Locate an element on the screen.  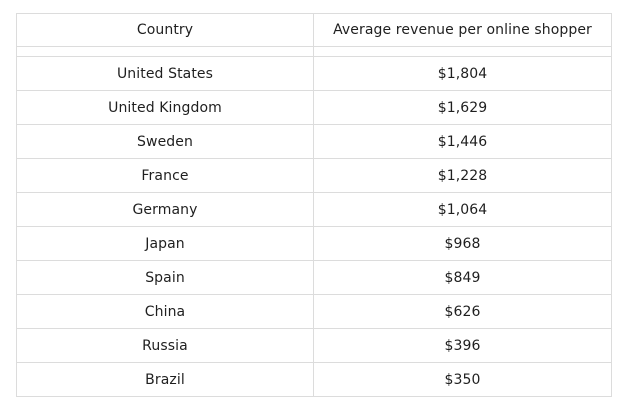
table-row: Germany $1,064 is located at coordinates (314, 209).